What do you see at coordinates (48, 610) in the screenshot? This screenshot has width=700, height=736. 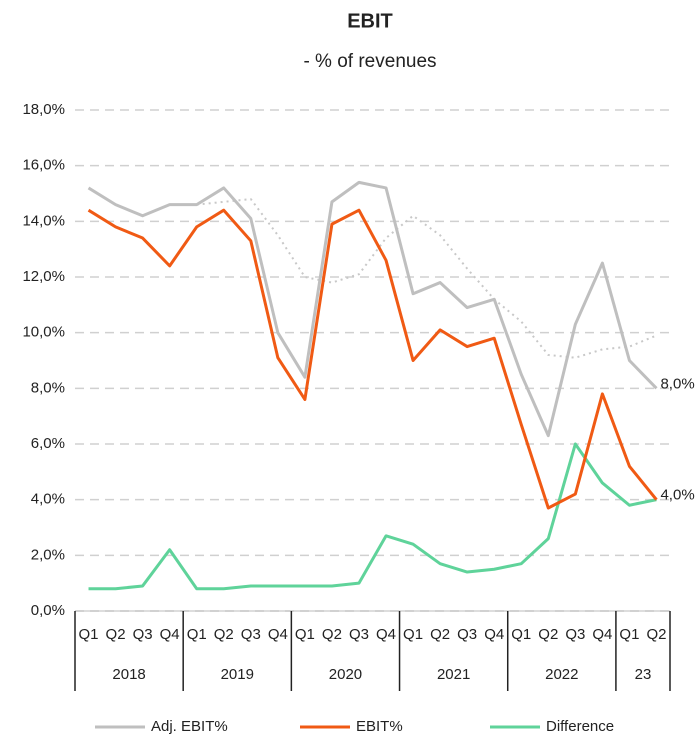 I see `y-tick-label: 0,0%` at bounding box center [48, 610].